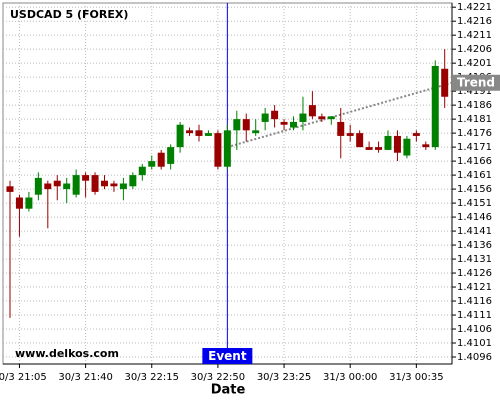 This screenshot has width=500, height=400. What do you see at coordinates (474, 147) in the screenshot?
I see `y-tick-label: 1.4171` at bounding box center [474, 147].